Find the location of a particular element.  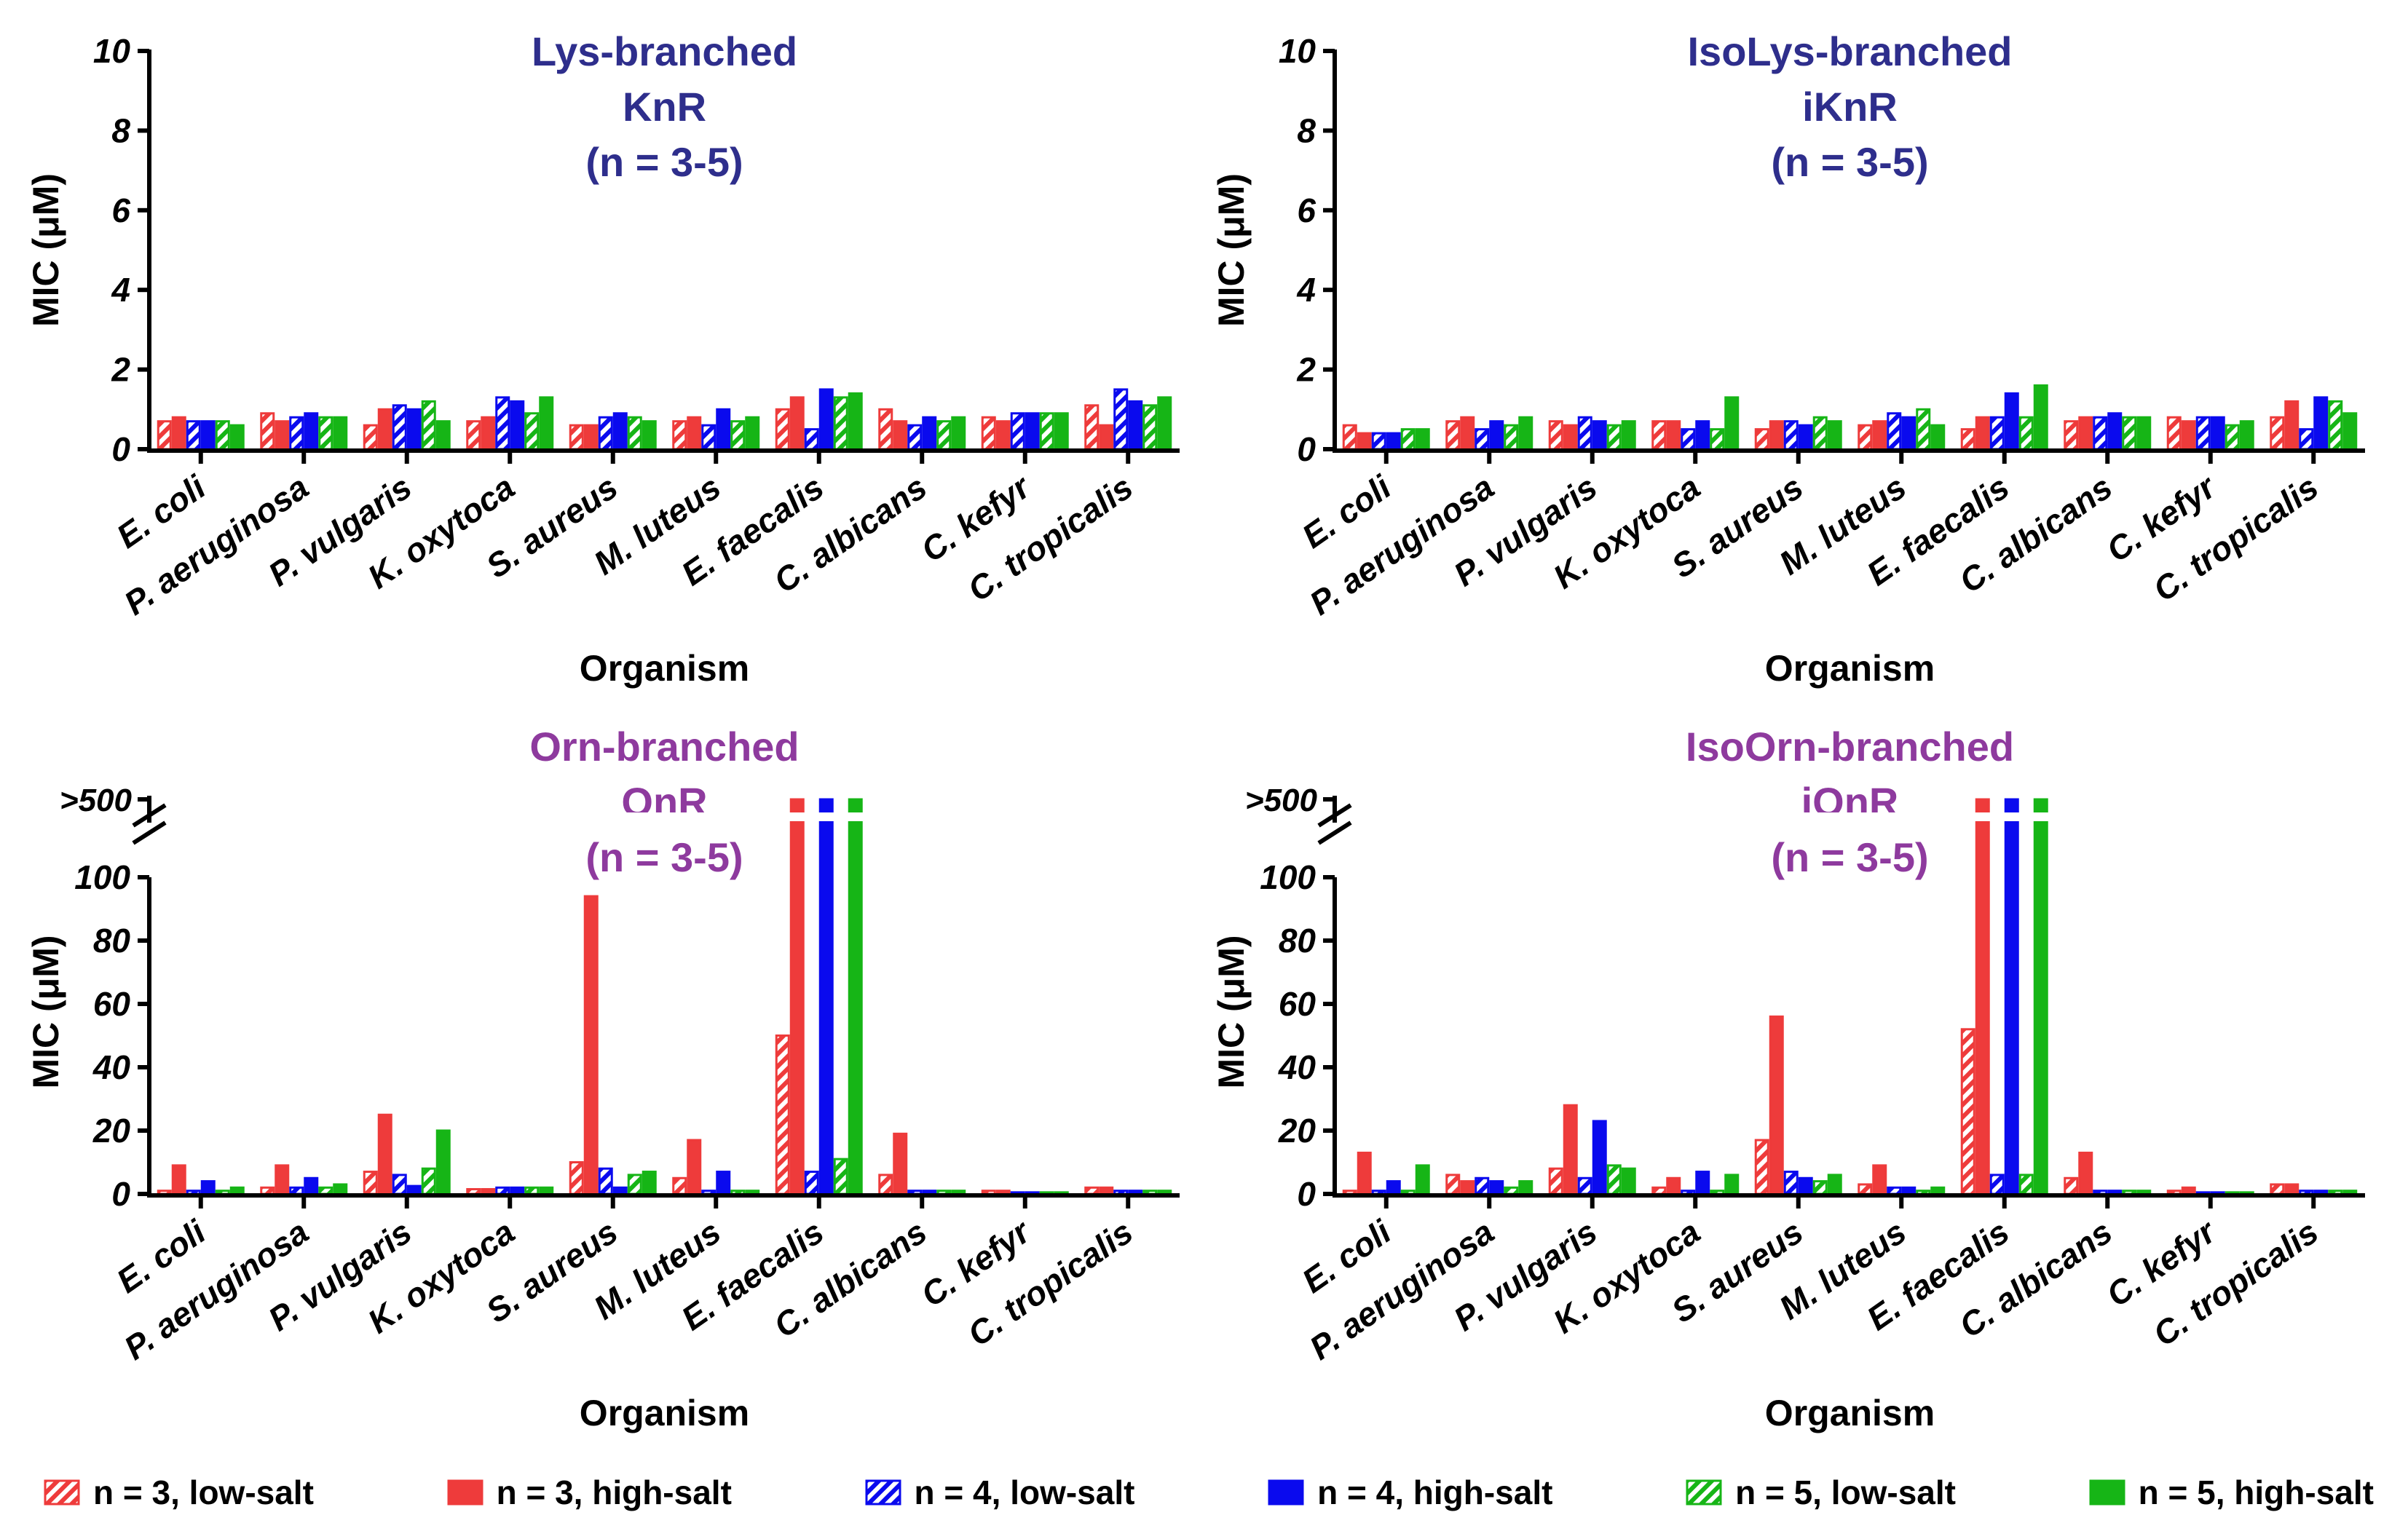

y-tick-label: 2 is located at coordinates (120, 370).